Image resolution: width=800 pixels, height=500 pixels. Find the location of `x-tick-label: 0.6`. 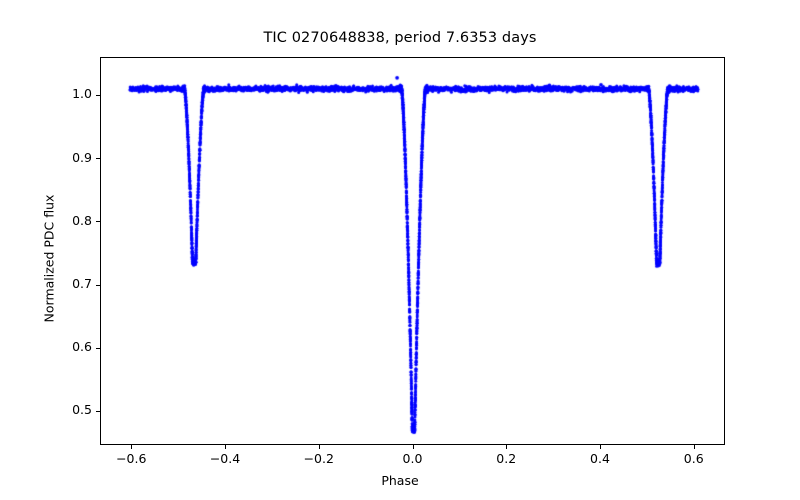

x-tick-label: 0.6 is located at coordinates (693, 458).